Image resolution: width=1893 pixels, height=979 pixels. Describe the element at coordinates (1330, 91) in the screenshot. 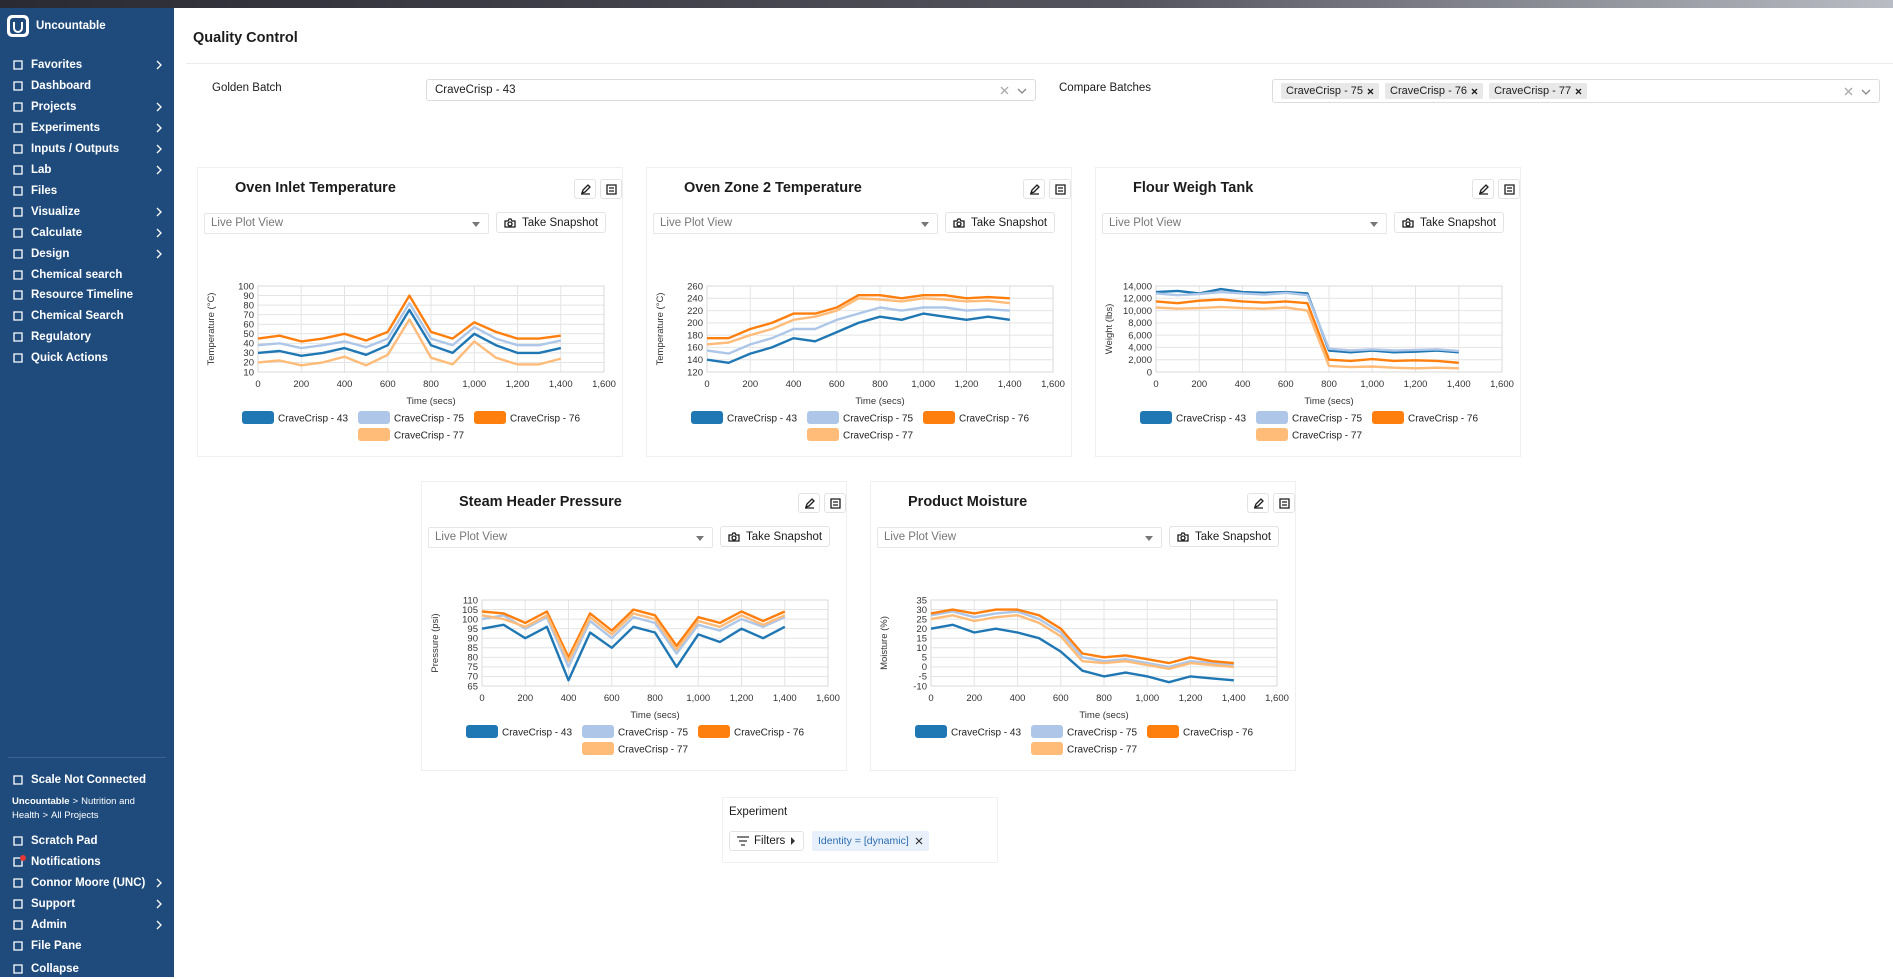

I see `batch-chip: CraveCrisp - 75` at that location.